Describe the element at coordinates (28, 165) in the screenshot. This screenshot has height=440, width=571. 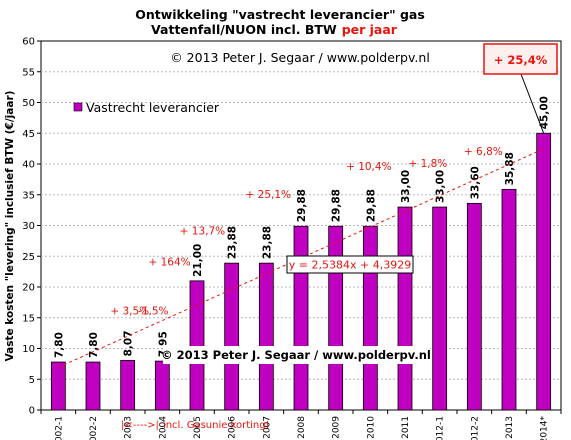
I see `y-tick-label: 40` at that location.